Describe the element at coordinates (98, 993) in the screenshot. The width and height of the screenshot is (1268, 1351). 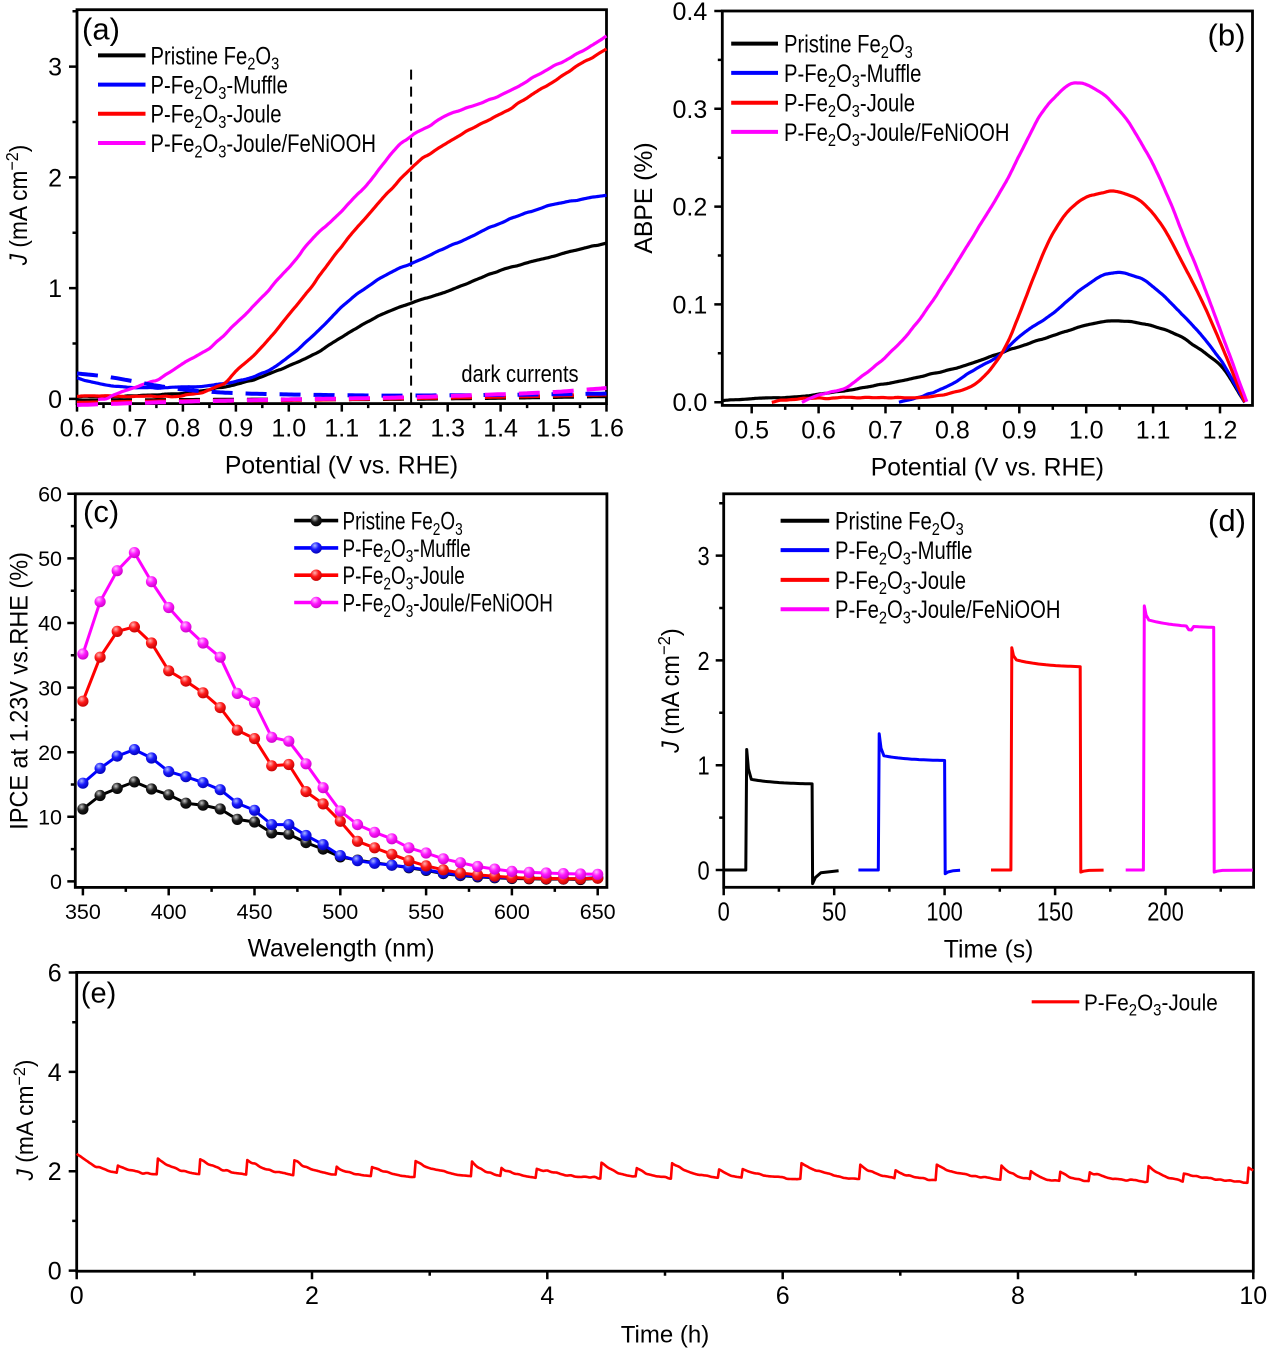
I see `svg-text: (e)` at that location.